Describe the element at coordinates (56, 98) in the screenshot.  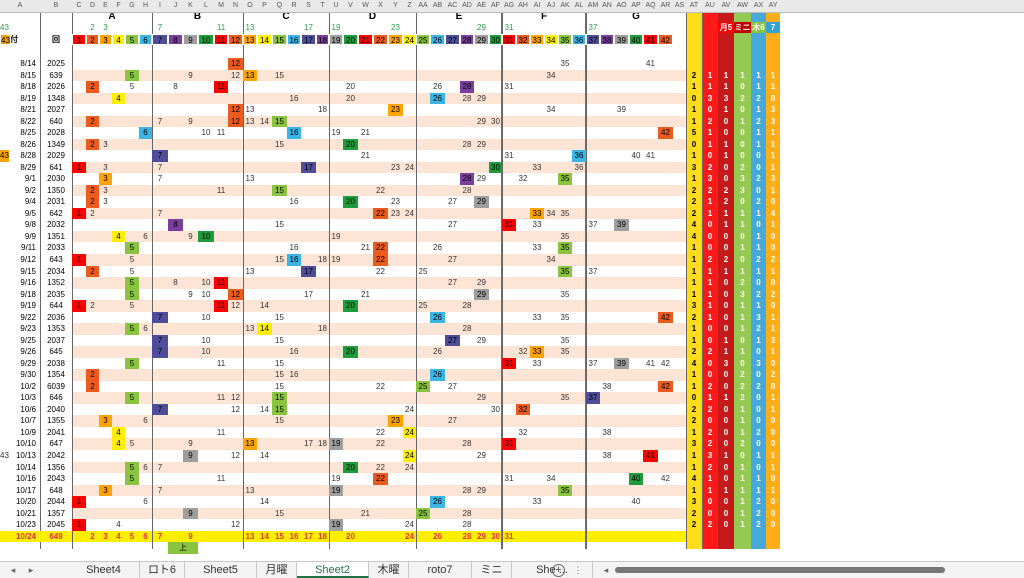
I see `row-issue: 1348` at that location.